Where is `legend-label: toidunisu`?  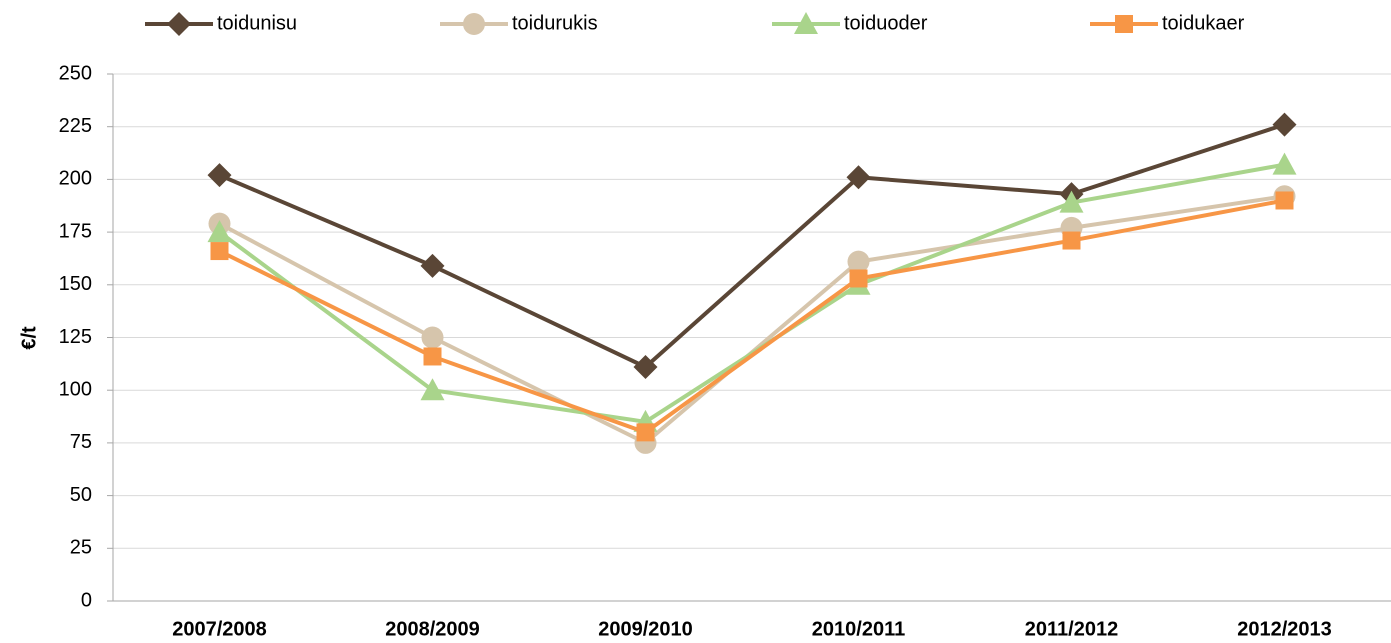
legend-label: toidunisu is located at coordinates (257, 23).